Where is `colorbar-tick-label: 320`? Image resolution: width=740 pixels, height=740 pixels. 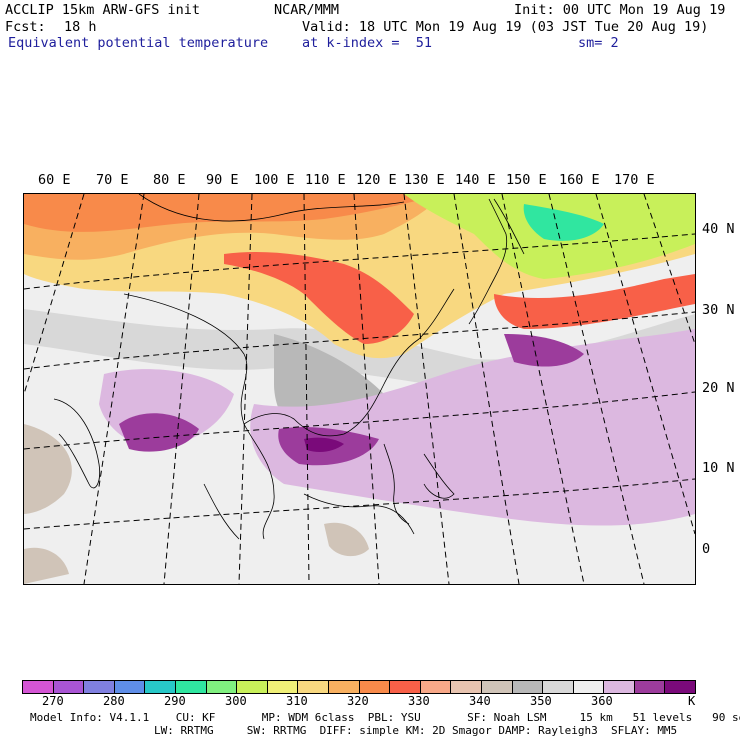
colorbar-tick-label: 320 is located at coordinates (358, 701).